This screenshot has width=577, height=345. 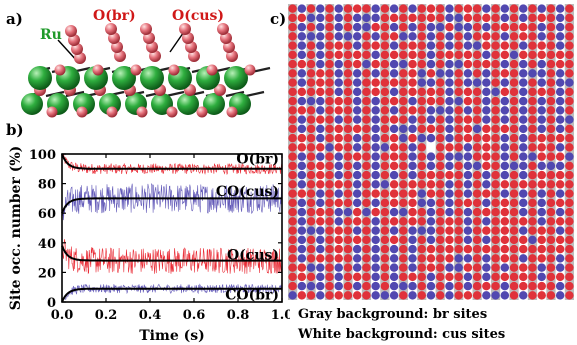 What do you see at coordinates (188, 104) in the screenshot?
I see `ru-atom` at bounding box center [188, 104].